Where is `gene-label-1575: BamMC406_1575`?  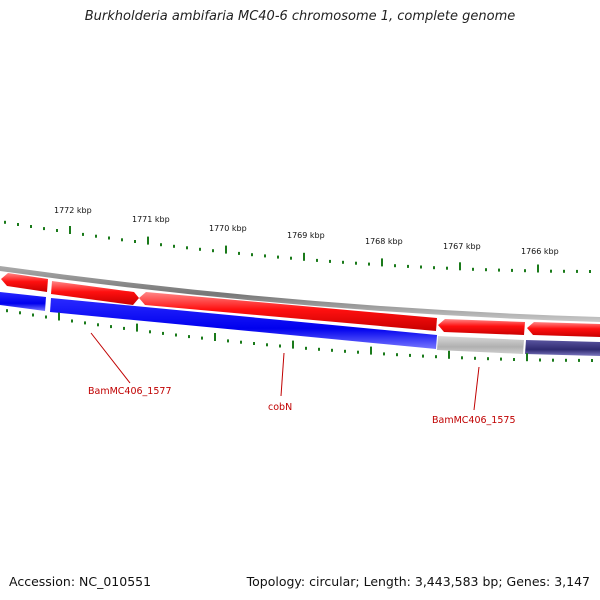
gene-label-1575: BamMC406_1575 is located at coordinates (473, 420).